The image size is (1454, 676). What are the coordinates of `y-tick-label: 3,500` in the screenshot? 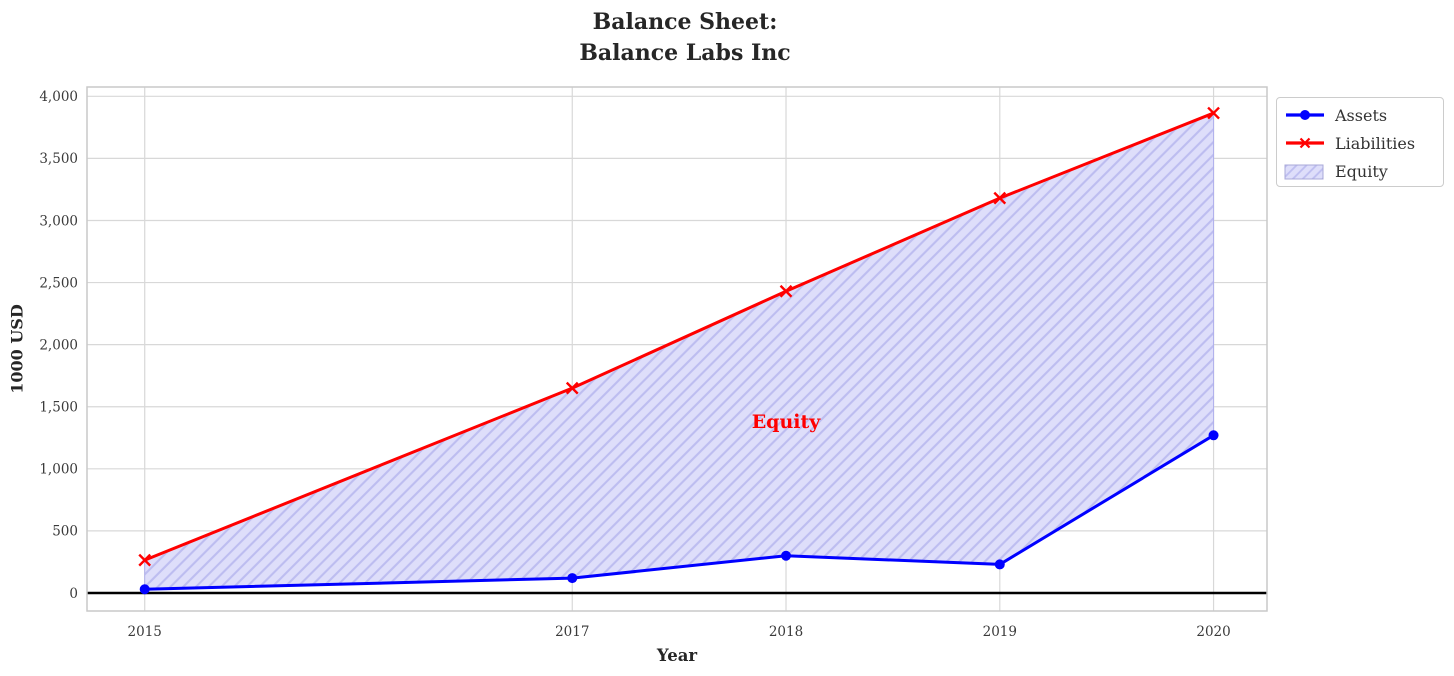 It's located at (58, 159).